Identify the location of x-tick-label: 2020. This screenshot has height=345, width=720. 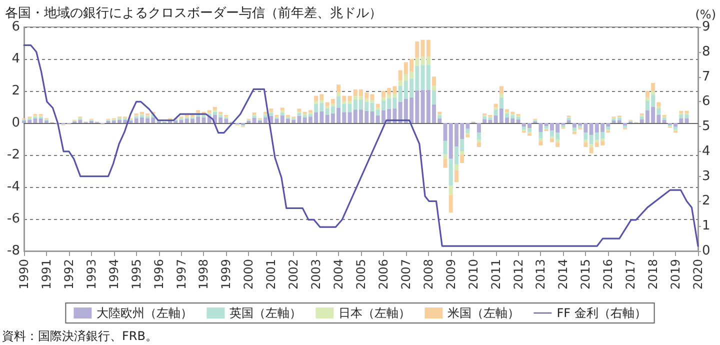
(698, 274).